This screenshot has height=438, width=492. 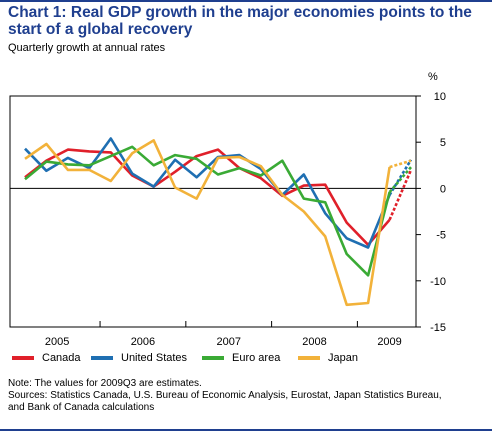 I want to click on series-estimate-euro-area, so click(x=400, y=179).